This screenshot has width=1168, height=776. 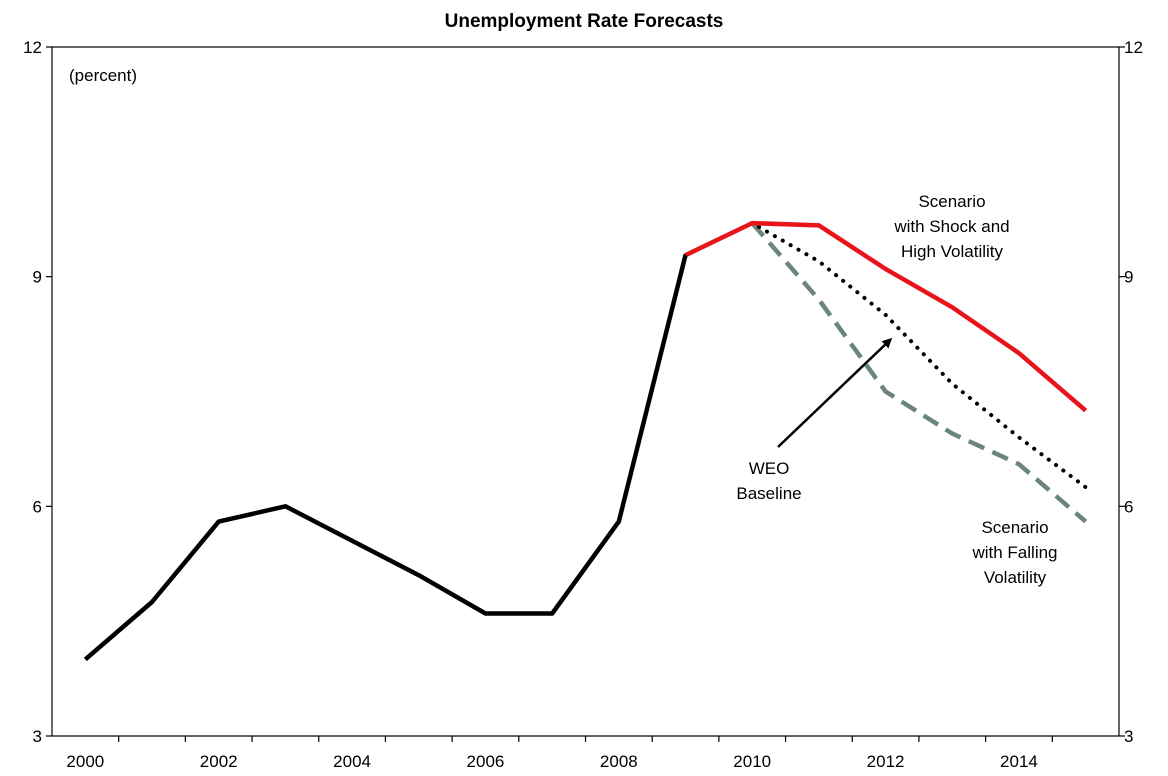 What do you see at coordinates (619, 761) in the screenshot?
I see `x-tick-label: 2008` at bounding box center [619, 761].